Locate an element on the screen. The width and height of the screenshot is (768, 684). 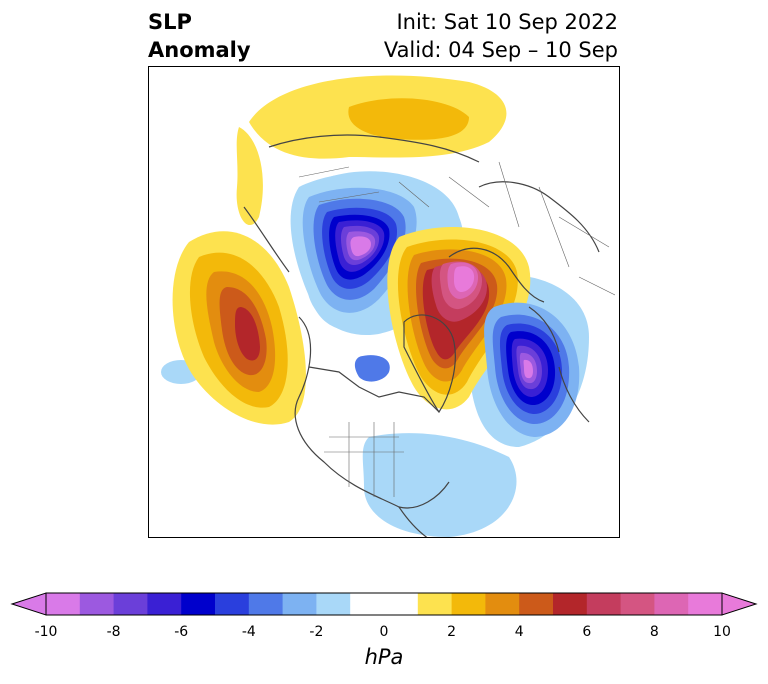
colorbar-tick-label: -4 is located at coordinates (248, 632).